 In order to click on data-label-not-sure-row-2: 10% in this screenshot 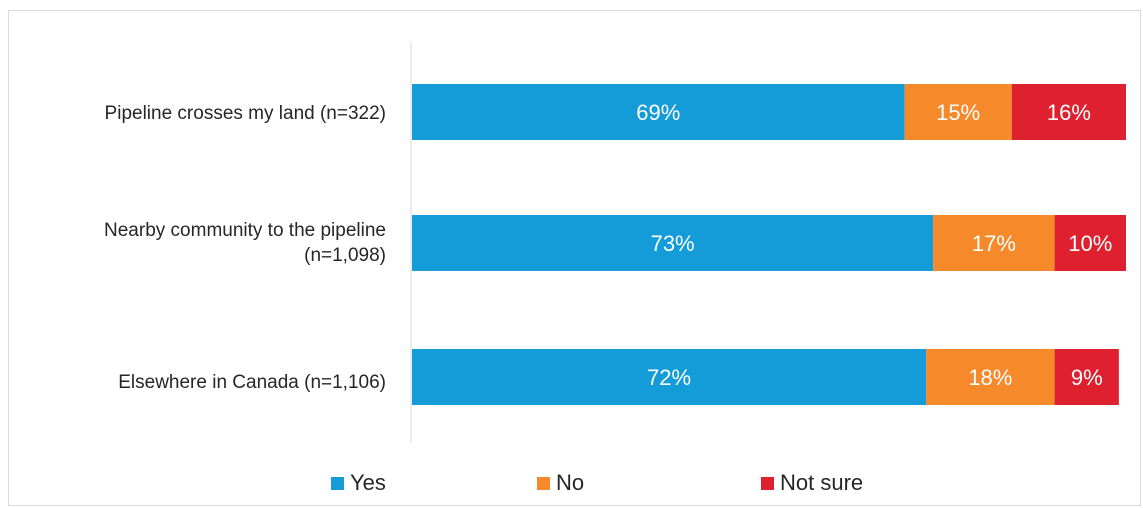, I will do `click(1090, 243)`.